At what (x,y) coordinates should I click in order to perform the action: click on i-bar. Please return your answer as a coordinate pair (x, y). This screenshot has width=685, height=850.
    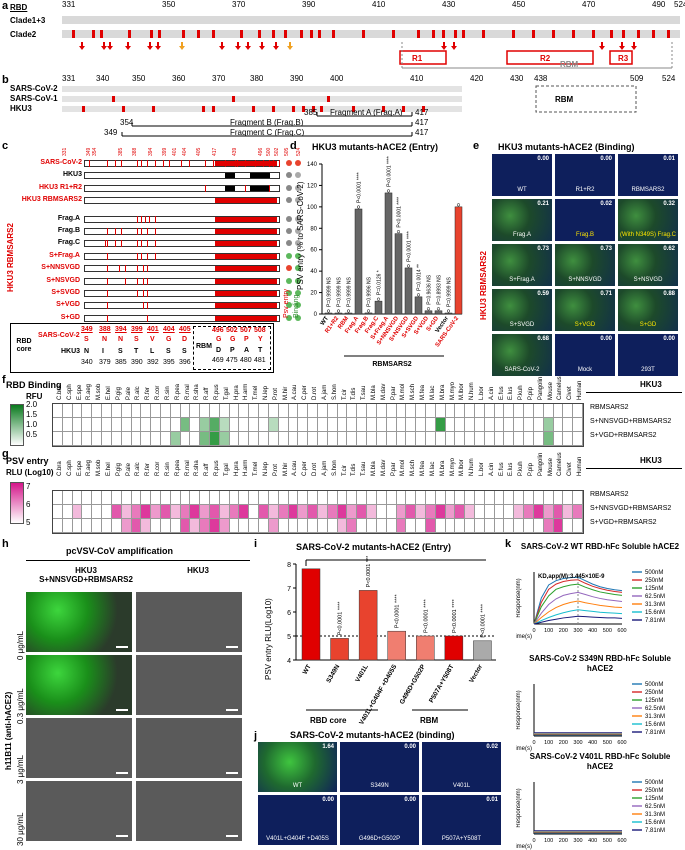
    Looking at the image, I should click on (311, 614).